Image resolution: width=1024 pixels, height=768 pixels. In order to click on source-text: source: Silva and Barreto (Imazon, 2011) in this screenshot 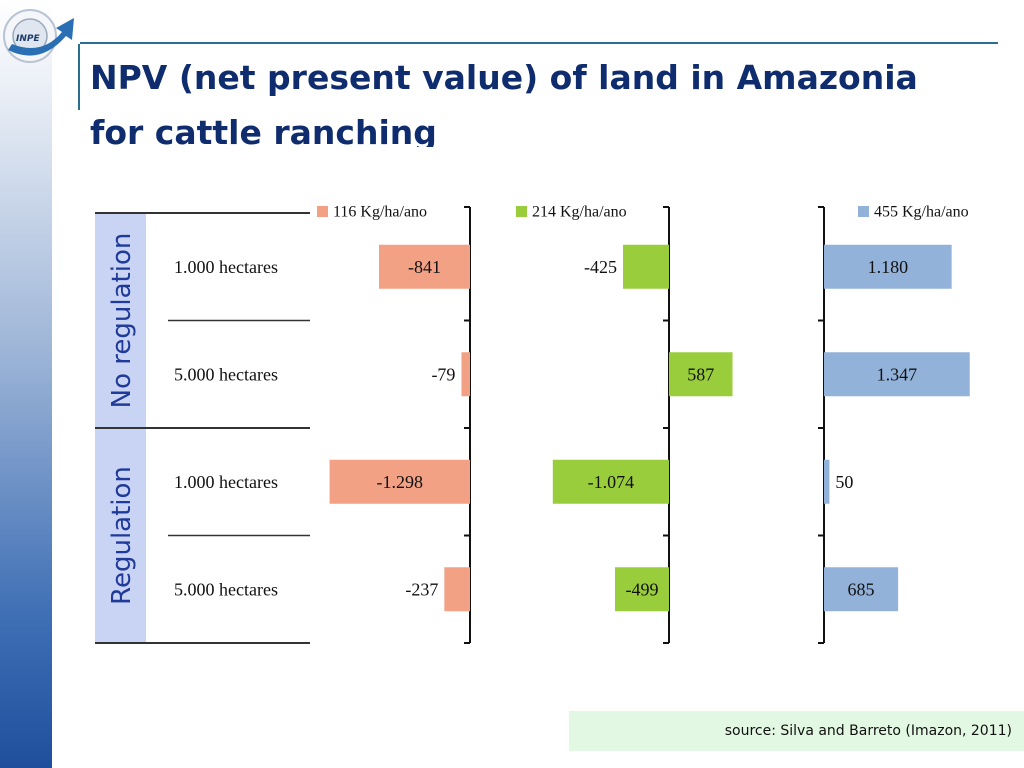, I will do `click(868, 731)`.